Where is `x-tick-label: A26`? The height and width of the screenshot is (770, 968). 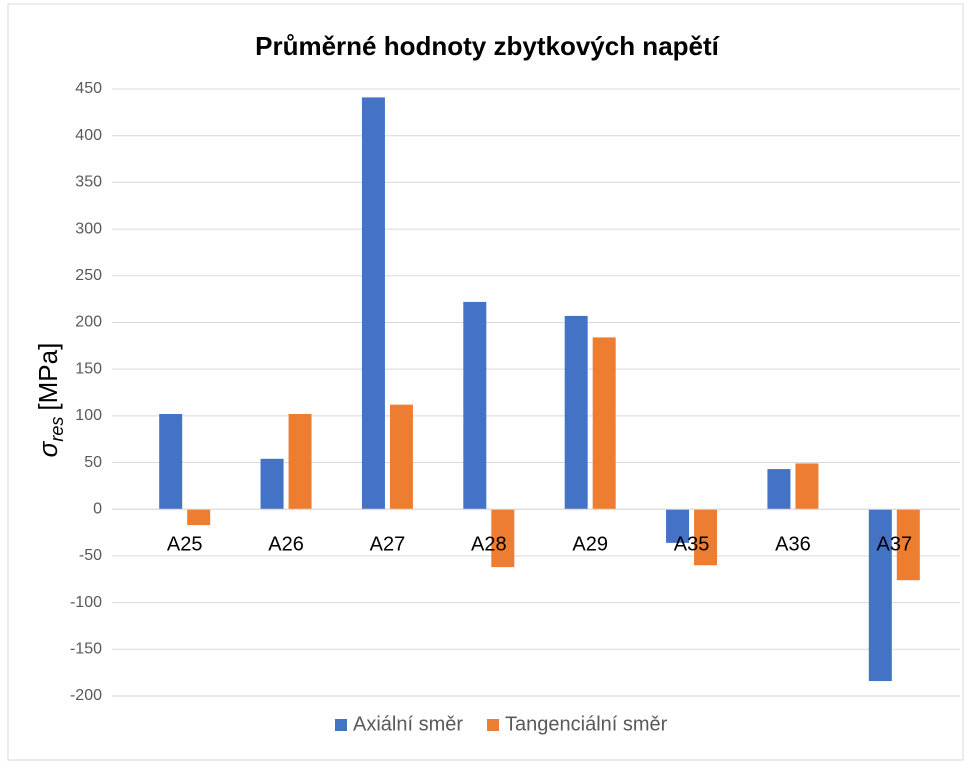 x-tick-label: A26 is located at coordinates (286, 545).